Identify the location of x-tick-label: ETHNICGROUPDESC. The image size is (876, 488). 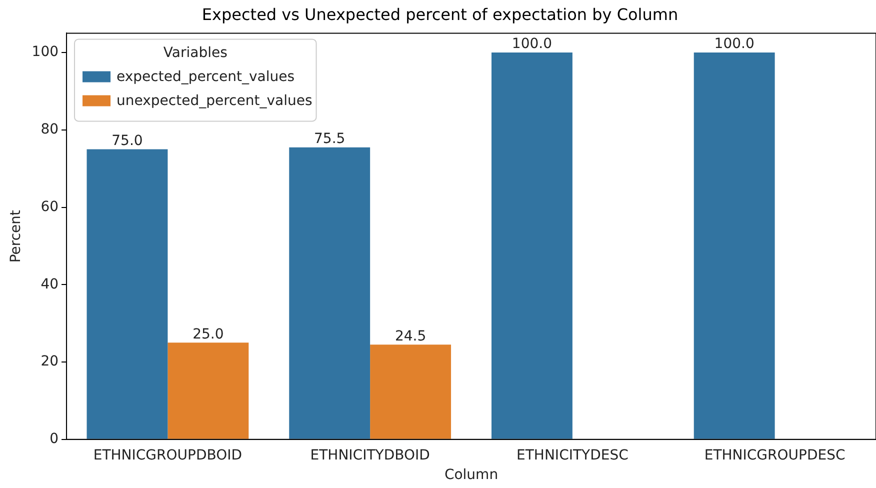
(775, 455).